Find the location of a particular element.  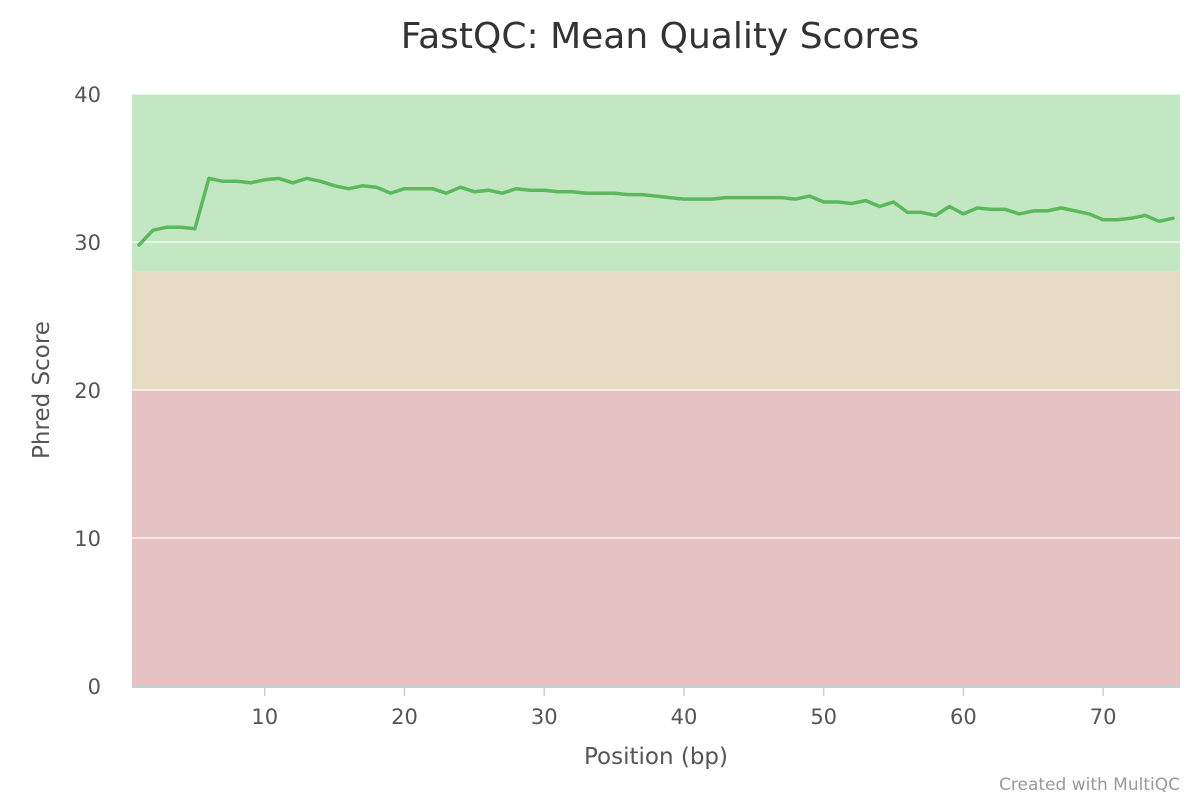

x-tick-labels: 10 20 30 40 50 60 70 is located at coordinates (683, 717).